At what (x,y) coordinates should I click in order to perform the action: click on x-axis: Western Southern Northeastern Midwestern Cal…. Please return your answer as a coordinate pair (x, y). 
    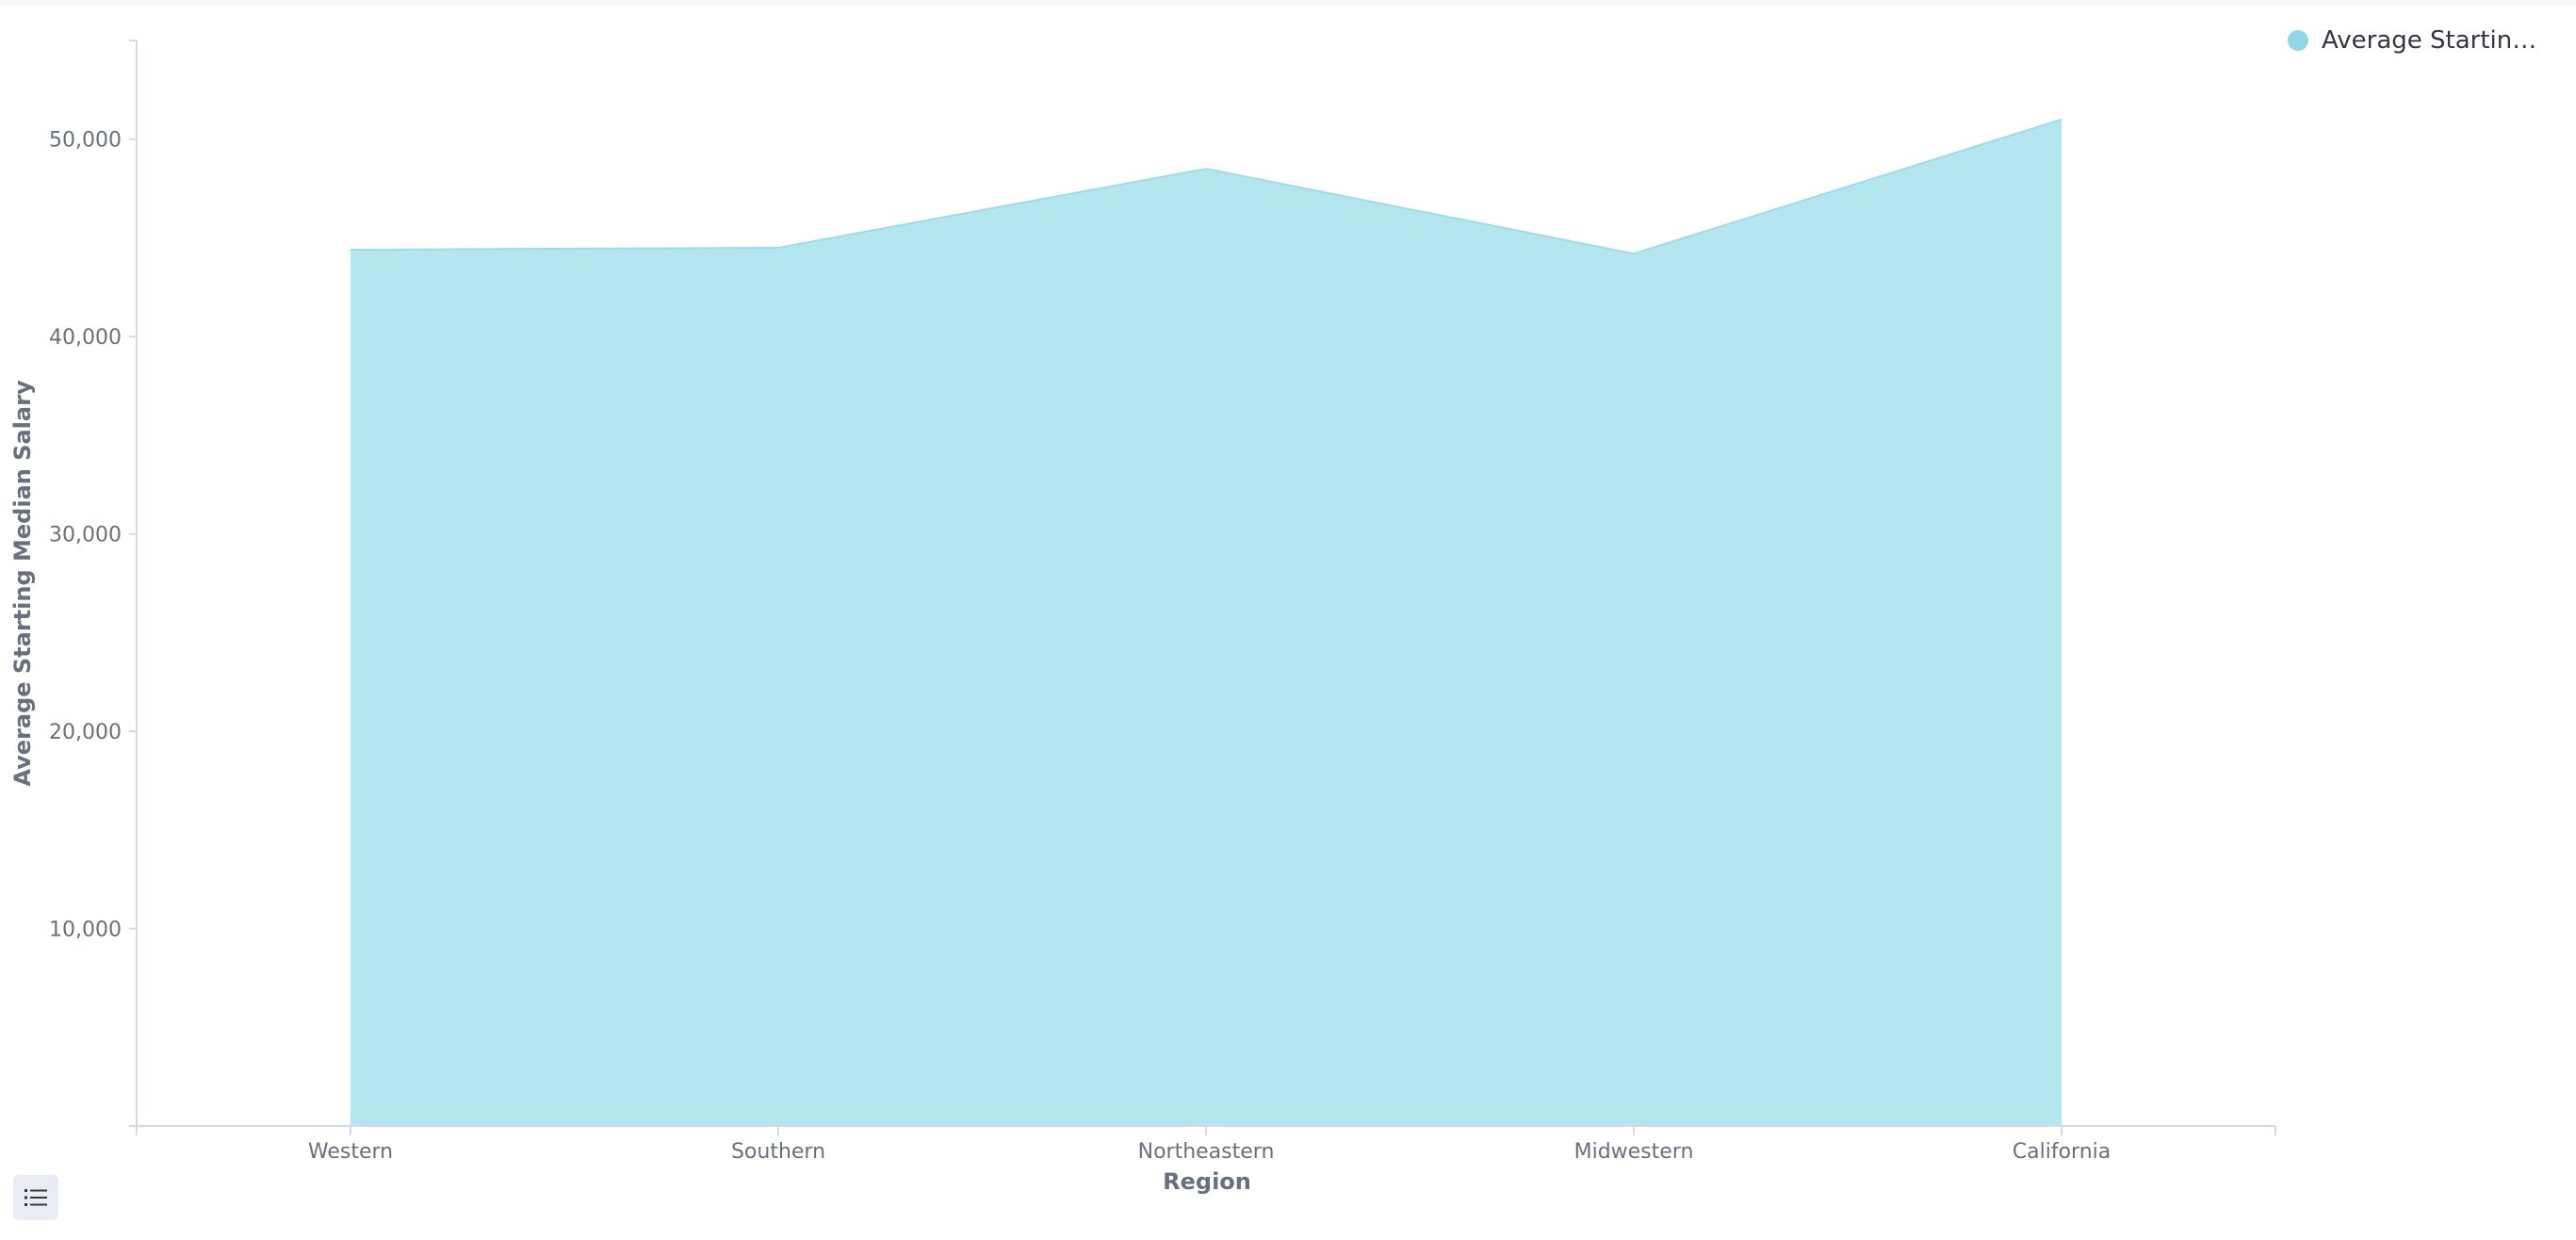
    Looking at the image, I should click on (1206, 1144).